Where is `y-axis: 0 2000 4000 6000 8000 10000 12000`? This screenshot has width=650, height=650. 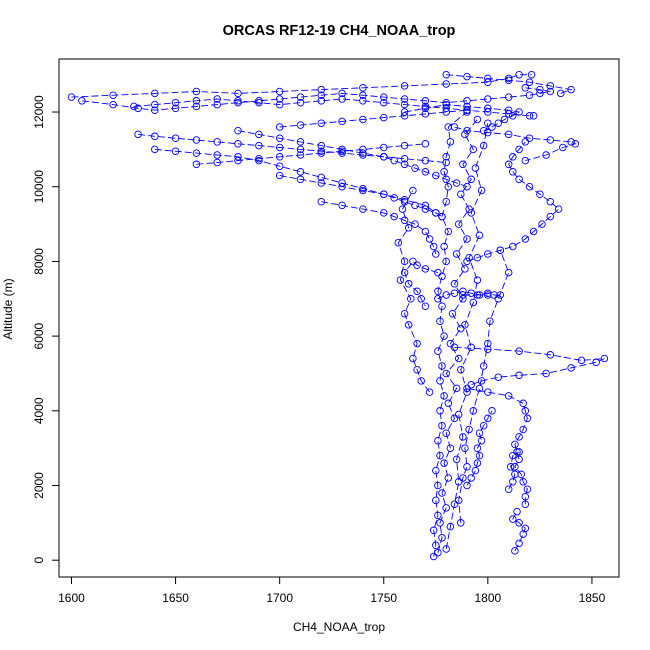 y-axis: 0 2000 4000 6000 8000 10000 12000 is located at coordinates (46, 329).